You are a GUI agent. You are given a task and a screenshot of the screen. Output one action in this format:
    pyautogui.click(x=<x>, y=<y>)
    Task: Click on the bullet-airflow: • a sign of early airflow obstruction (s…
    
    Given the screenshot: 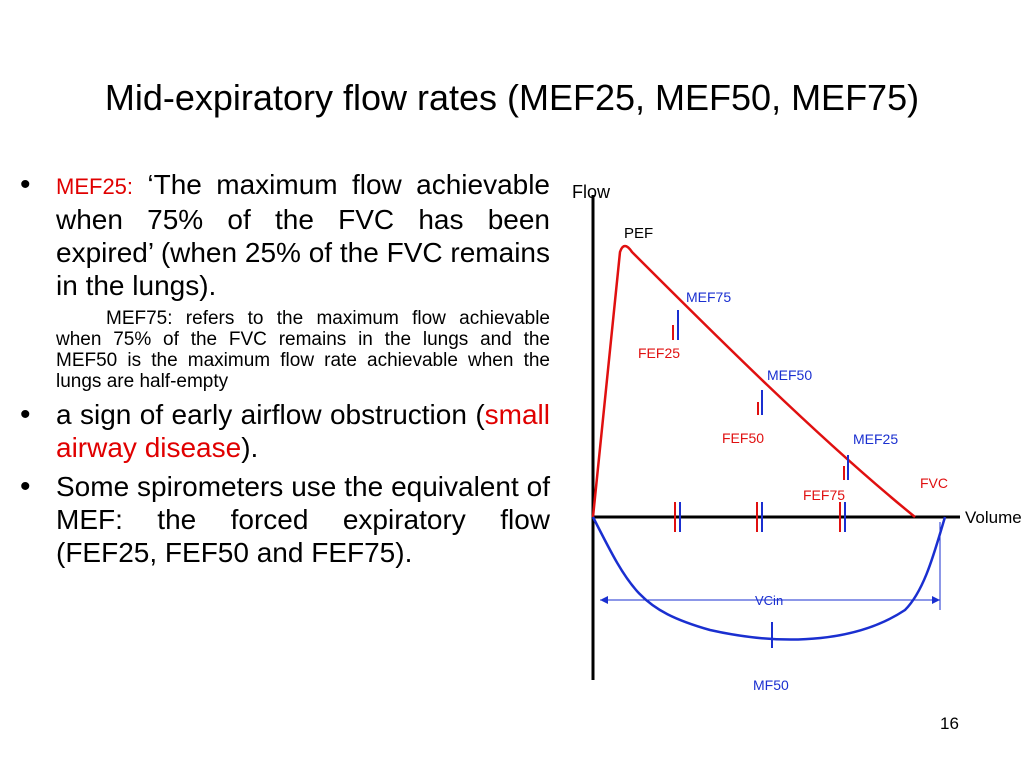 What is the action you would take?
    pyautogui.click(x=285, y=431)
    